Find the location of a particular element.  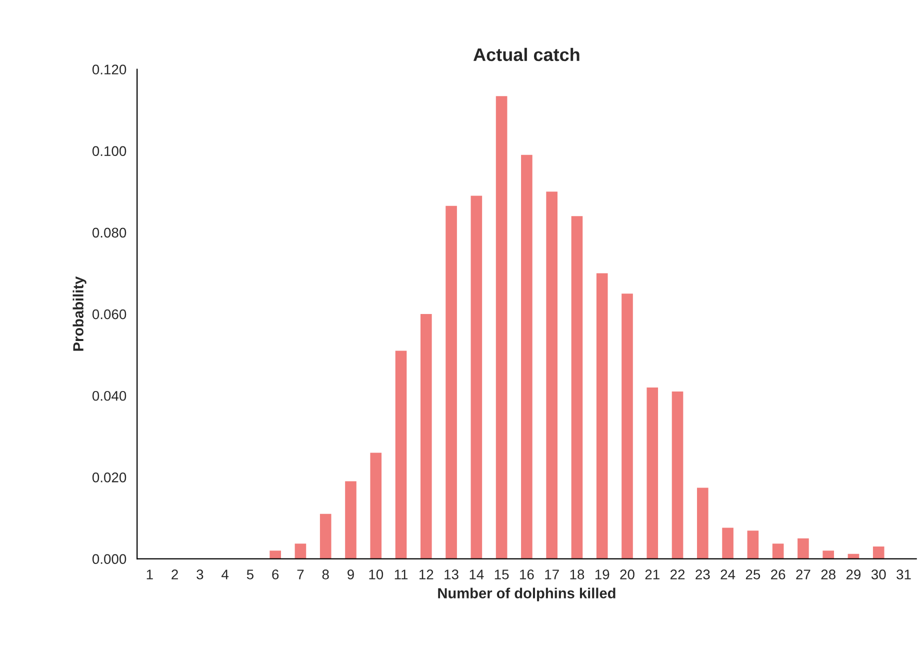

x-tick-label: 19 is located at coordinates (602, 575).